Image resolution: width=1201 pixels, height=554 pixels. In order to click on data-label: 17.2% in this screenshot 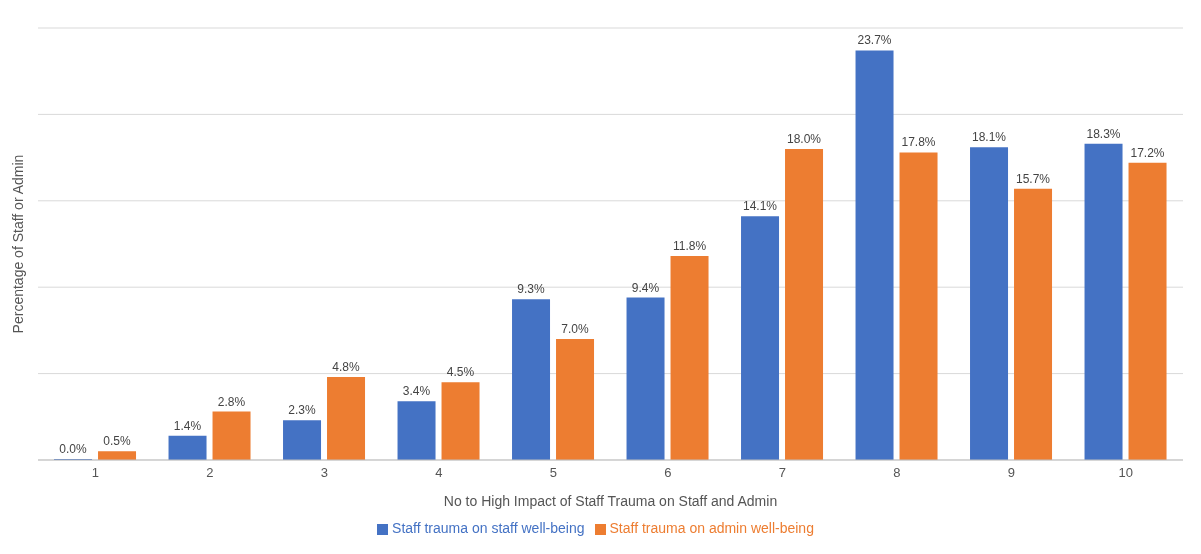, I will do `click(1147, 152)`.